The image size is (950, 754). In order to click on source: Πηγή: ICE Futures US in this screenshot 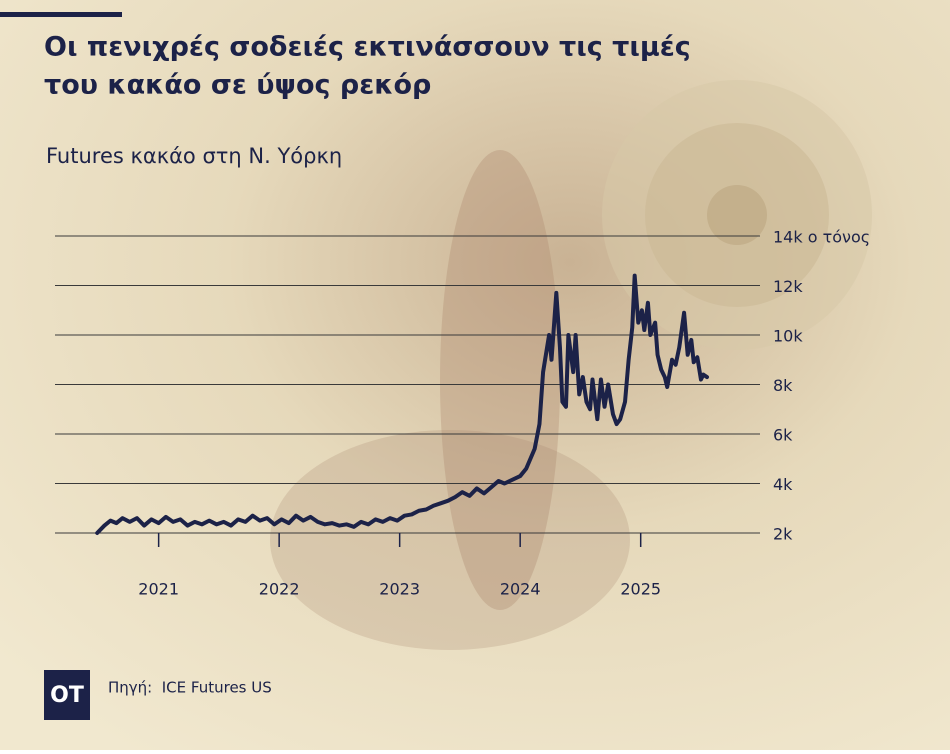, I will do `click(190, 688)`.